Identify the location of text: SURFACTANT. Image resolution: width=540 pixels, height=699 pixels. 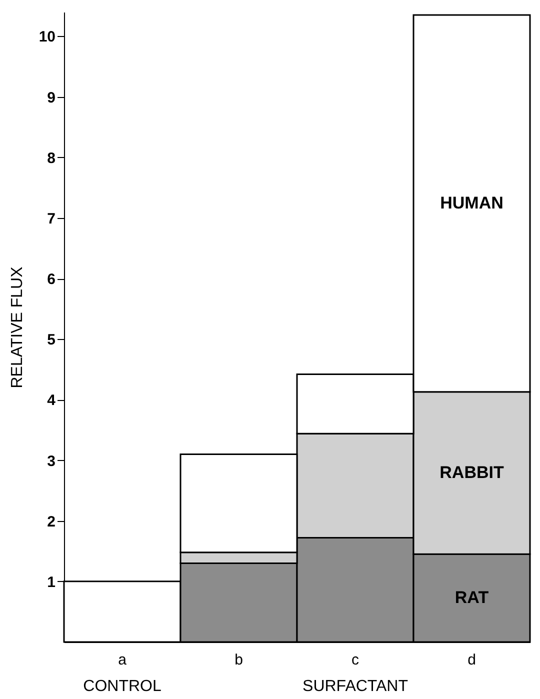
(355, 686).